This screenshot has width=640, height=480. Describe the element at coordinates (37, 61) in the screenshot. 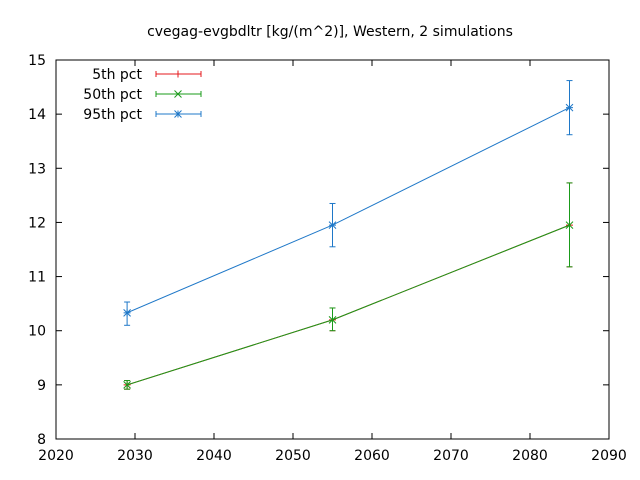

I see `y-tick-label: 15` at that location.